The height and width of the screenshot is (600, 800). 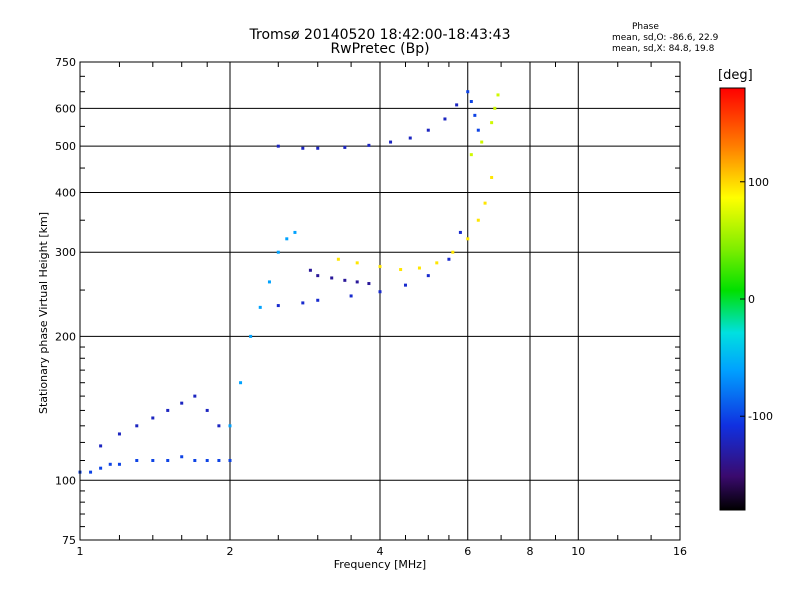 What do you see at coordinates (380, 564) in the screenshot?
I see `x-axis-label: Frequency [MHz]` at bounding box center [380, 564].